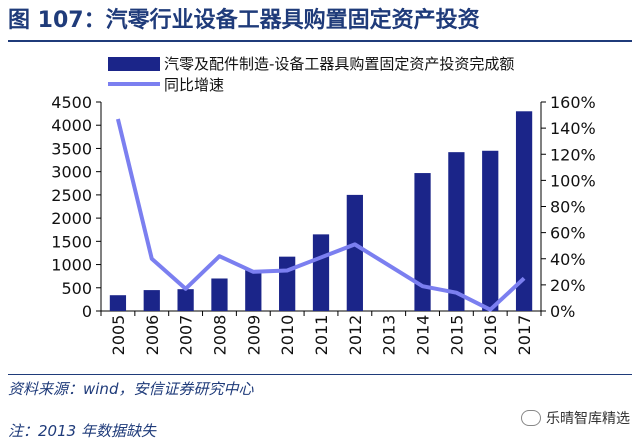 This screenshot has height=444, width=640. I want to click on x-tick-label: 2006, so click(152, 335).